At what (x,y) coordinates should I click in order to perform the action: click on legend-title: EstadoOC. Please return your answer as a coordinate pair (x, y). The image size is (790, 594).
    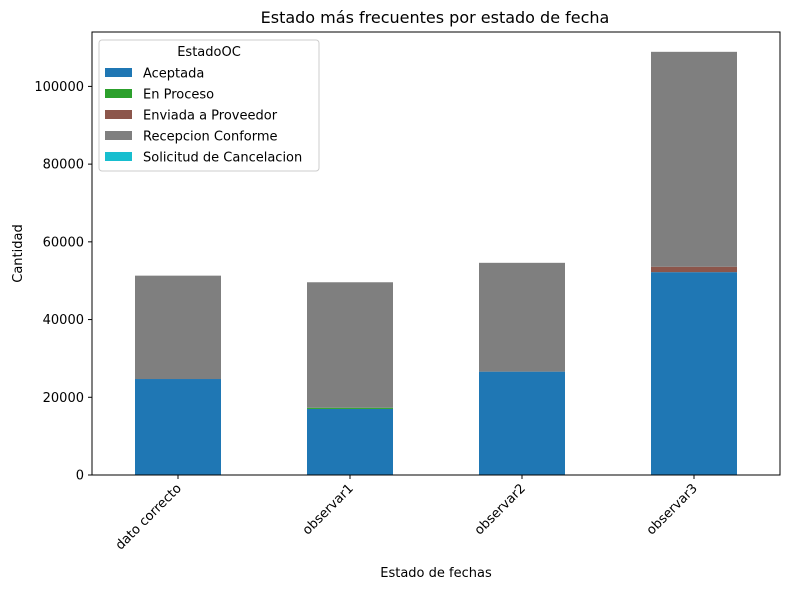
    Looking at the image, I should click on (209, 52).